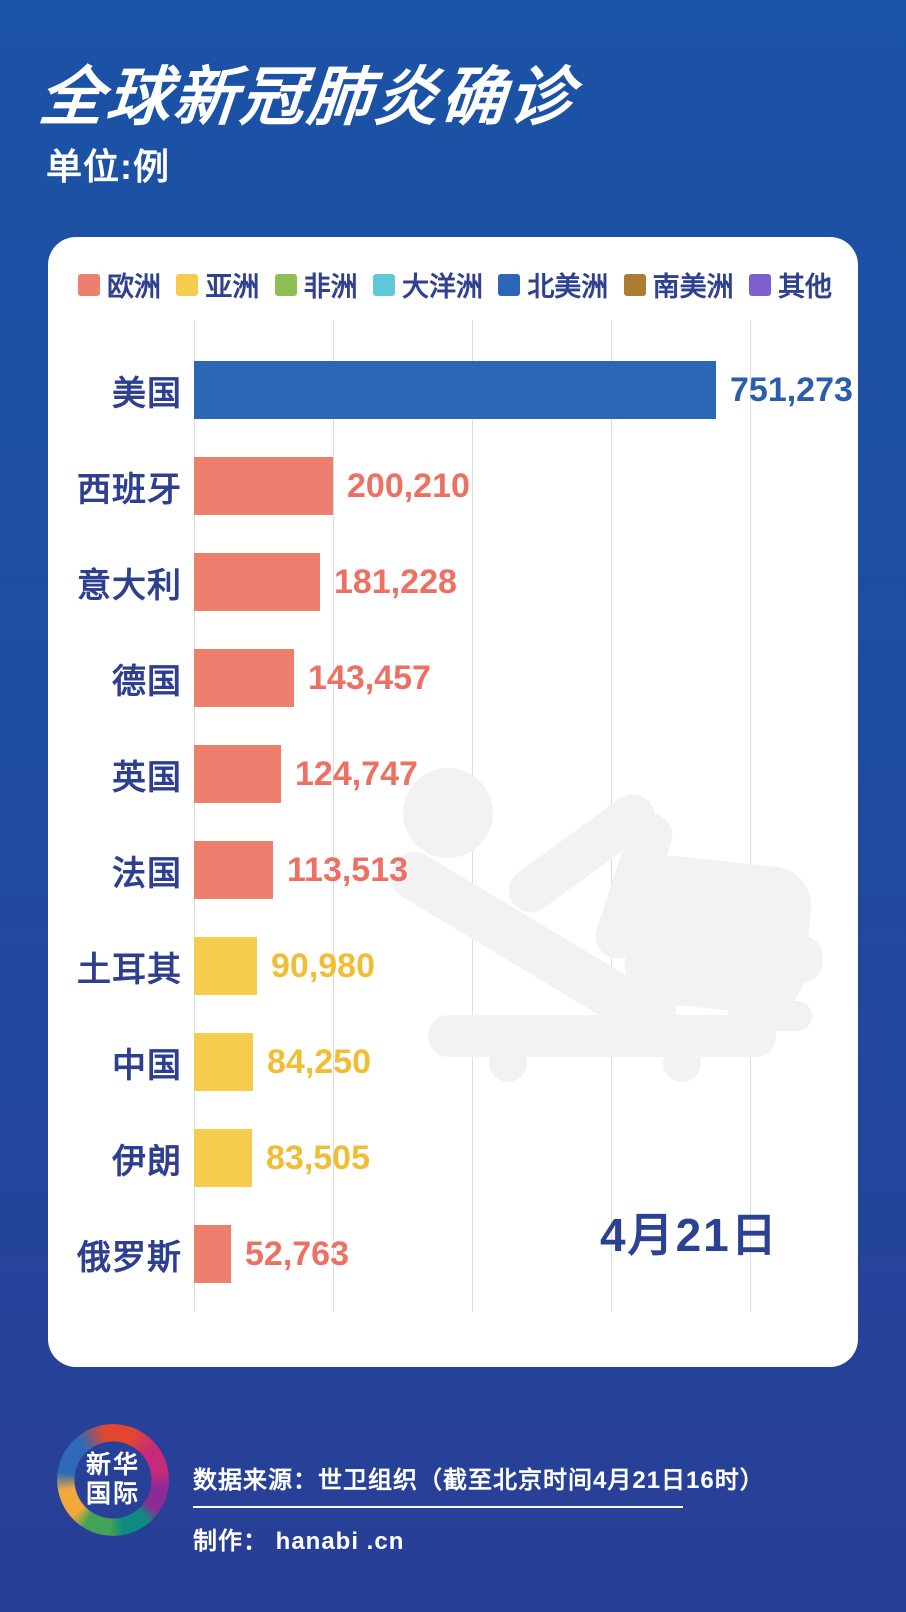 The height and width of the screenshot is (1612, 906). I want to click on bar-美国, so click(455, 390).